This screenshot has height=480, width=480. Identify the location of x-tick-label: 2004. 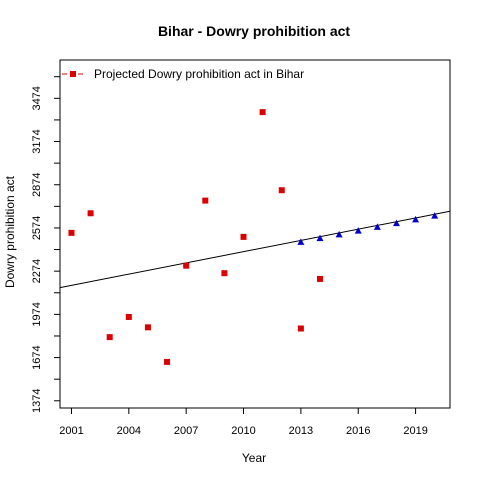
(129, 431).